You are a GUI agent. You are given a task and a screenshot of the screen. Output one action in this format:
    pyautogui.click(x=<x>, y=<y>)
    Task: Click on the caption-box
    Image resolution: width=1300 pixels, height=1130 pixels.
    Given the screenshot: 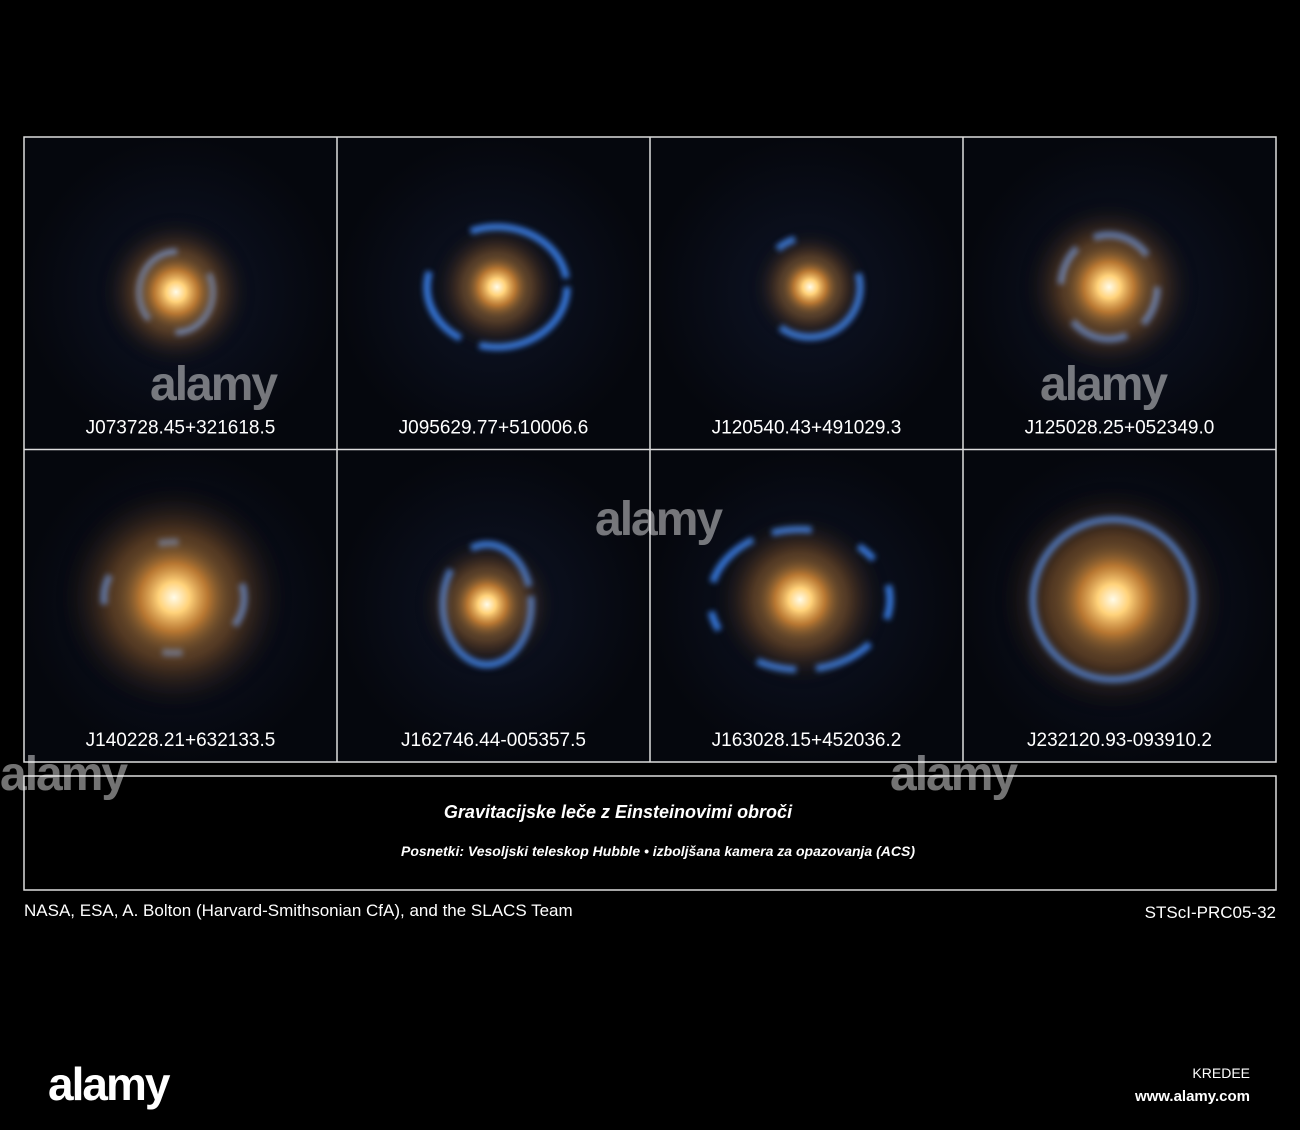 What is the action you would take?
    pyautogui.click(x=650, y=833)
    